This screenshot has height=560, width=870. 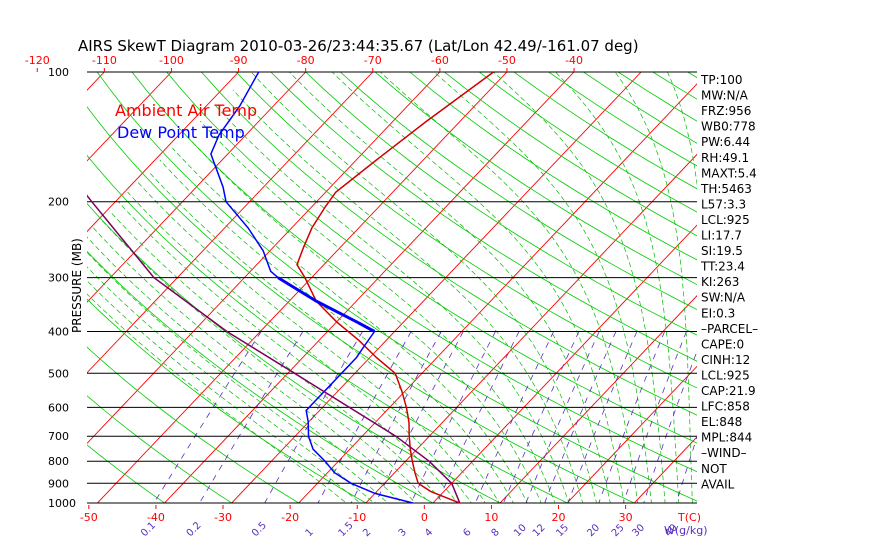 I want to click on bottom-temp-tick-label: -30, so click(x=223, y=517).